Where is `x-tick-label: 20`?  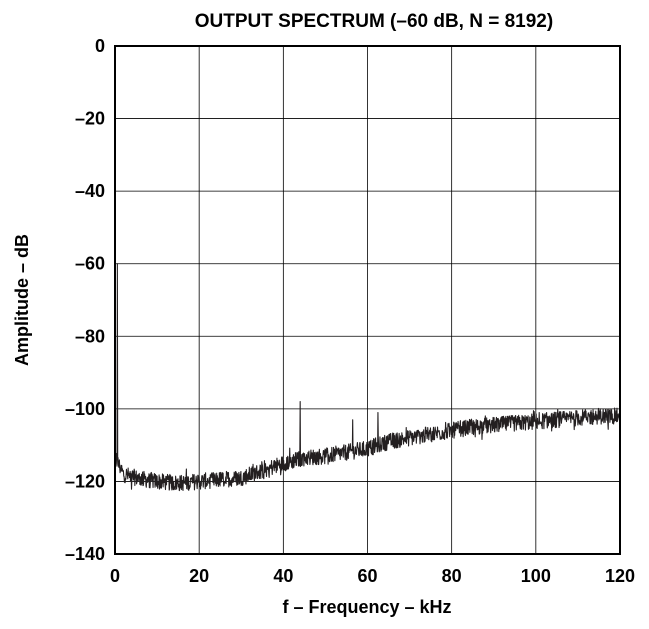 x-tick-label: 20 is located at coordinates (199, 576).